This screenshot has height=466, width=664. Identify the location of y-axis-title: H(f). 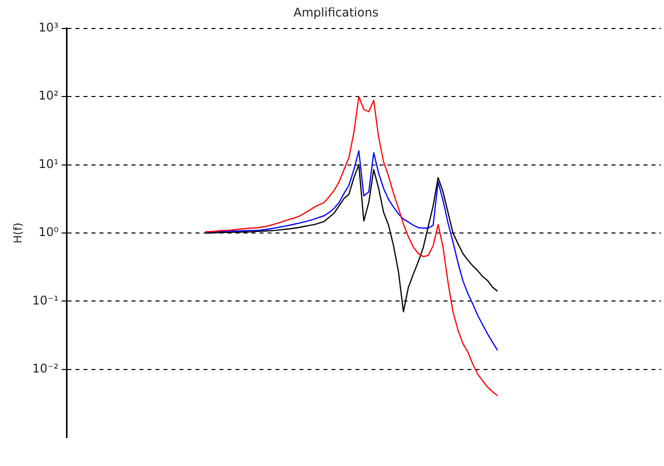
(17, 233).